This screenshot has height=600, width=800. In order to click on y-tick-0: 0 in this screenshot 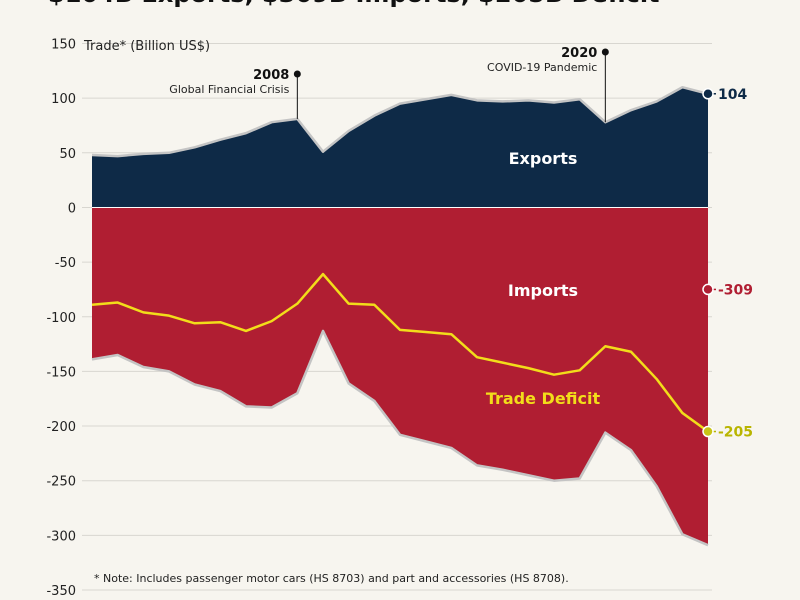, I will do `click(72, 208)`.